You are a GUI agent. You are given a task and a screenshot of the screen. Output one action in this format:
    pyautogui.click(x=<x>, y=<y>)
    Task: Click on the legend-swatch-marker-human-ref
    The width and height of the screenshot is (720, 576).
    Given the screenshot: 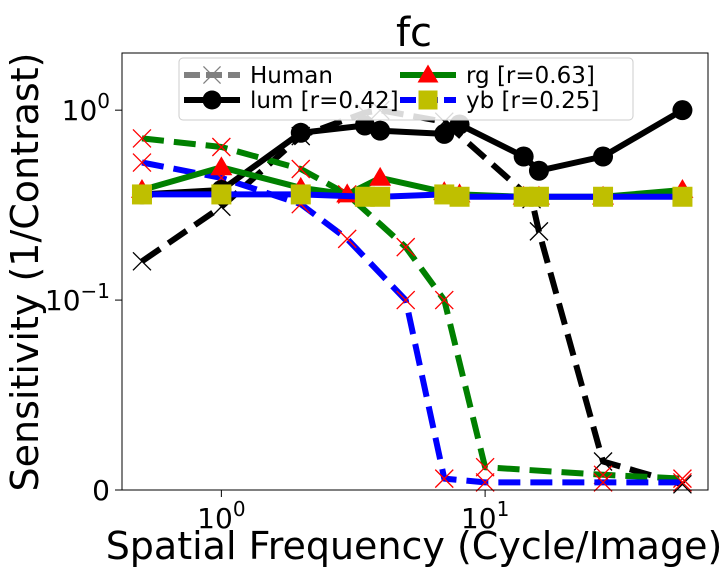 What is the action you would take?
    pyautogui.click(x=212, y=75)
    